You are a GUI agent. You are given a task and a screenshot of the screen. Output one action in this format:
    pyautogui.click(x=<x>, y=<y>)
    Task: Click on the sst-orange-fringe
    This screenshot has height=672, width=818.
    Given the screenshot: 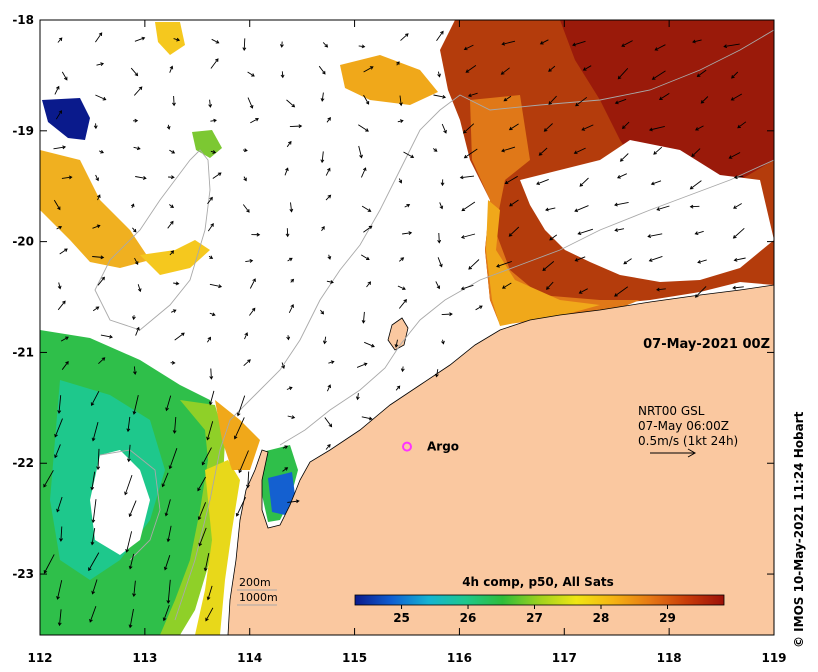 What is the action you would take?
    pyautogui.click(x=555, y=210)
    